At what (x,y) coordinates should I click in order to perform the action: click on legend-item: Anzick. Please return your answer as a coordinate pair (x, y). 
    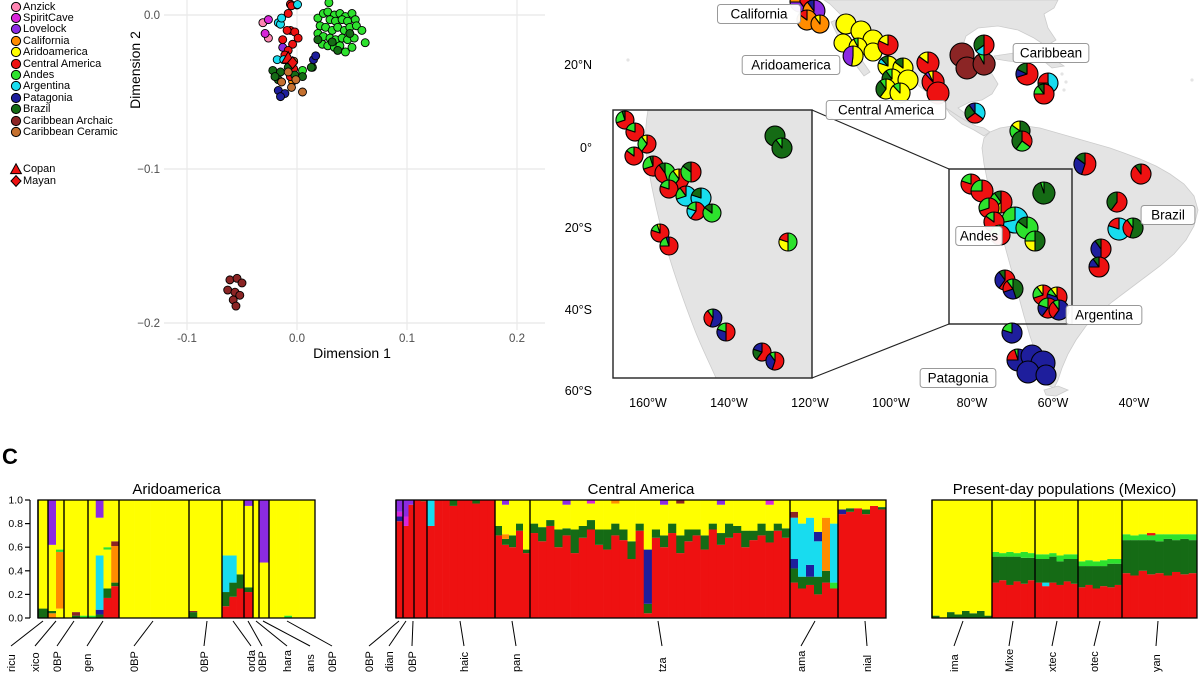
    Looking at the image, I should click on (64, 7).